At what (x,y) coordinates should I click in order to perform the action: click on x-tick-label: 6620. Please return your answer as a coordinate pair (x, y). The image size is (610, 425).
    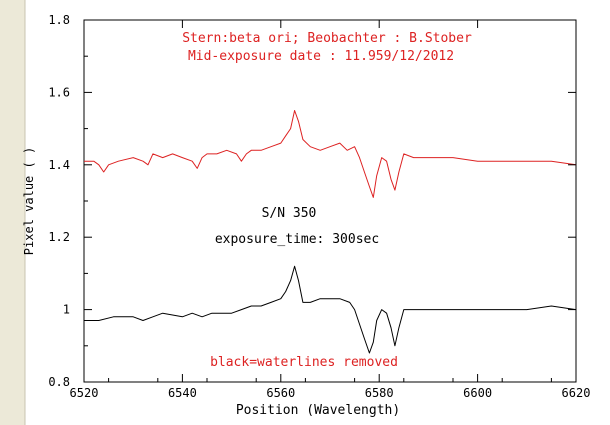
    Looking at the image, I should click on (576, 393).